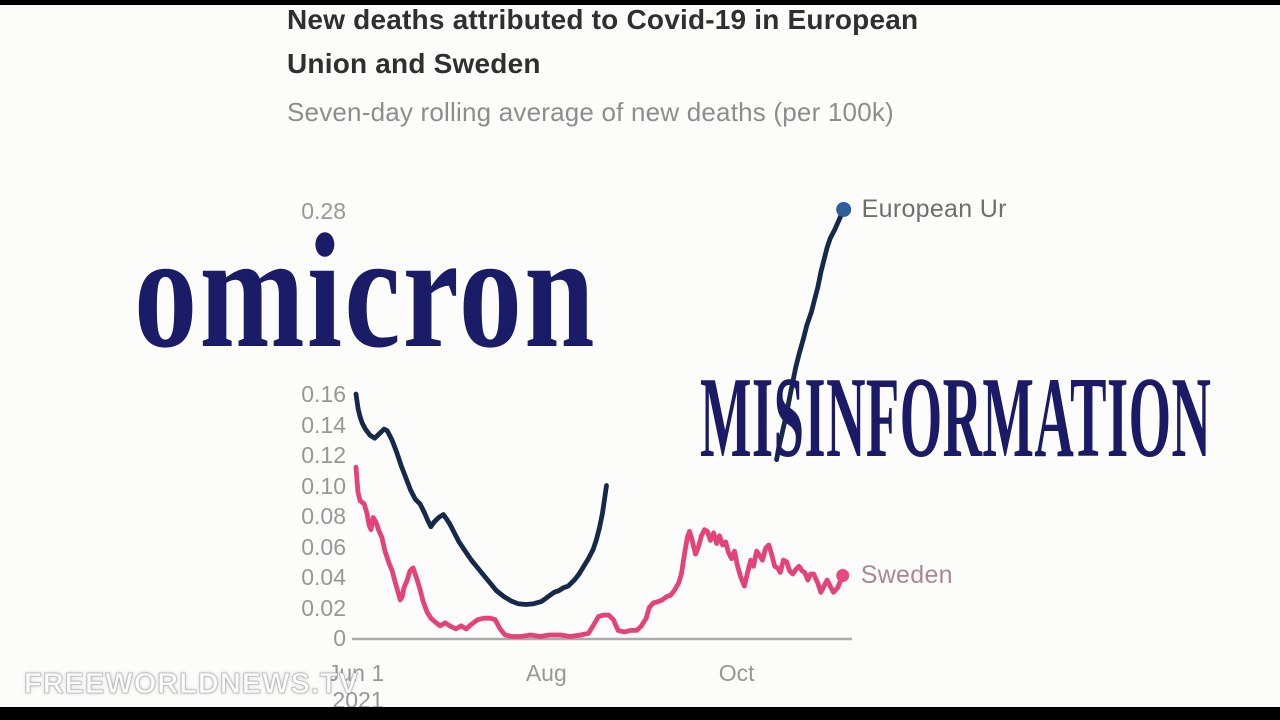 This screenshot has height=720, width=1280. I want to click on sweden-endpoint-dot, so click(843, 575).